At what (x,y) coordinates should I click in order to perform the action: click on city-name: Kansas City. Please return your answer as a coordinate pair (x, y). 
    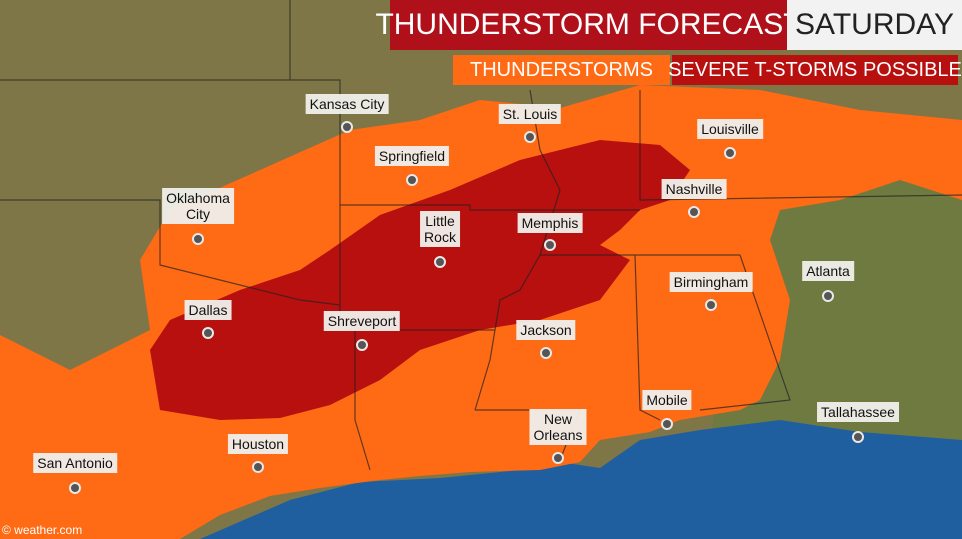
    Looking at the image, I should click on (347, 104).